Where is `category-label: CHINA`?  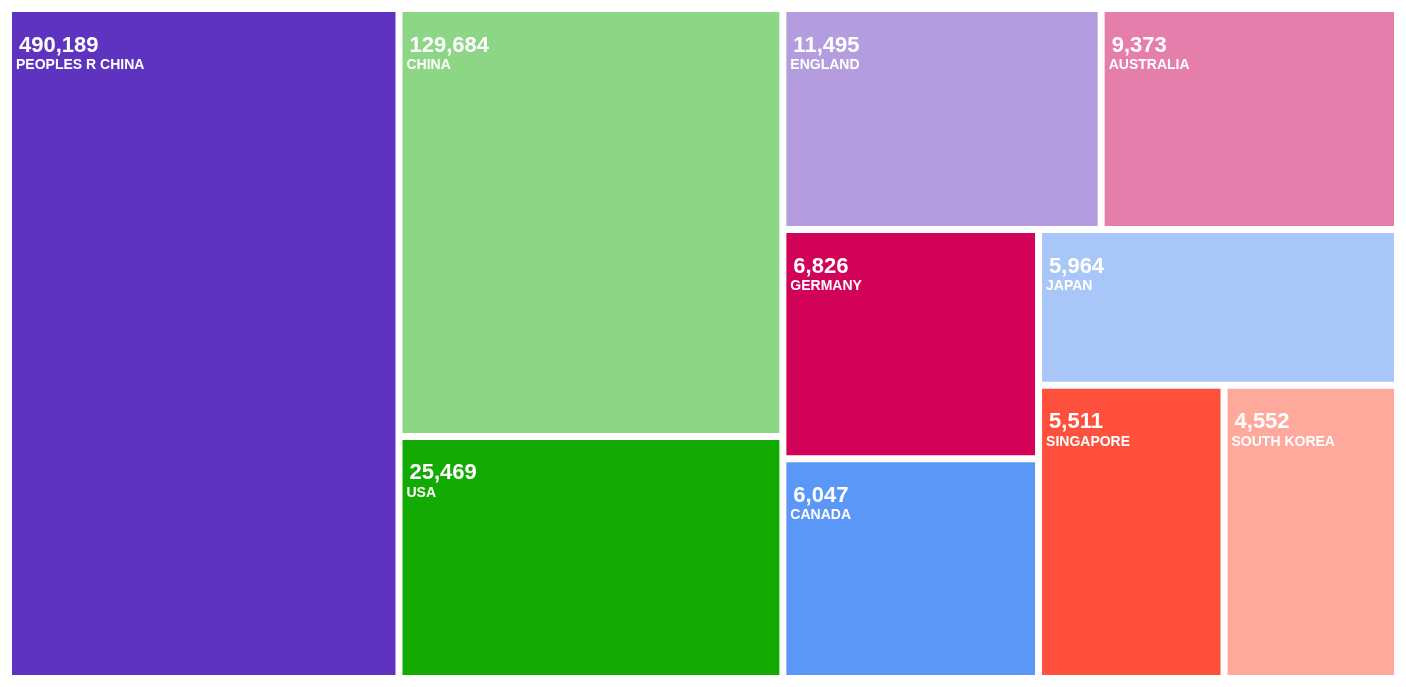
category-label: CHINA is located at coordinates (428, 64).